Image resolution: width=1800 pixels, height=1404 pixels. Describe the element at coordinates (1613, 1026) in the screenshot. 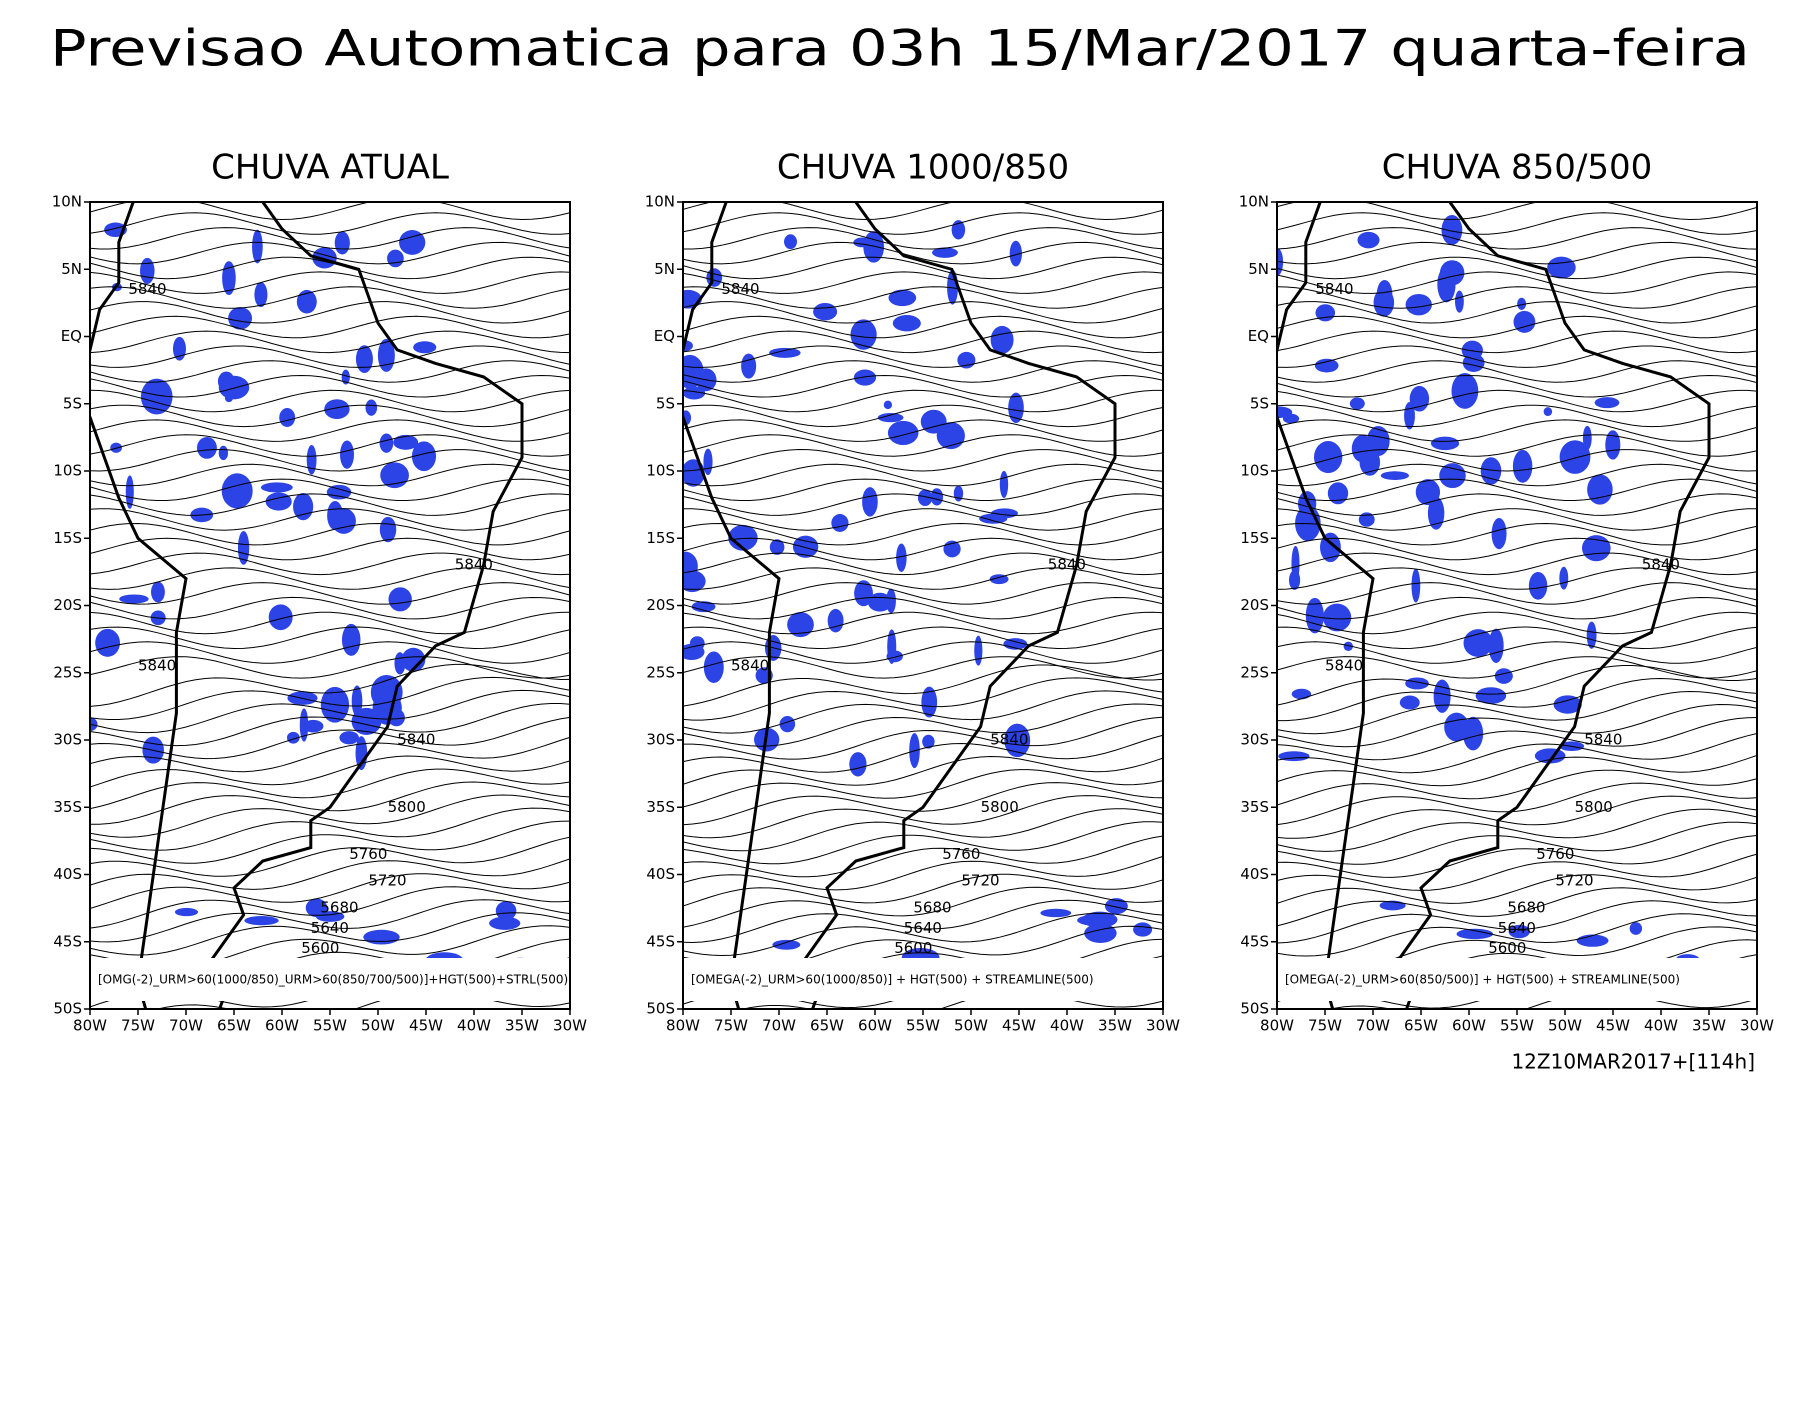

I see `lon-tick-label: 45W` at that location.